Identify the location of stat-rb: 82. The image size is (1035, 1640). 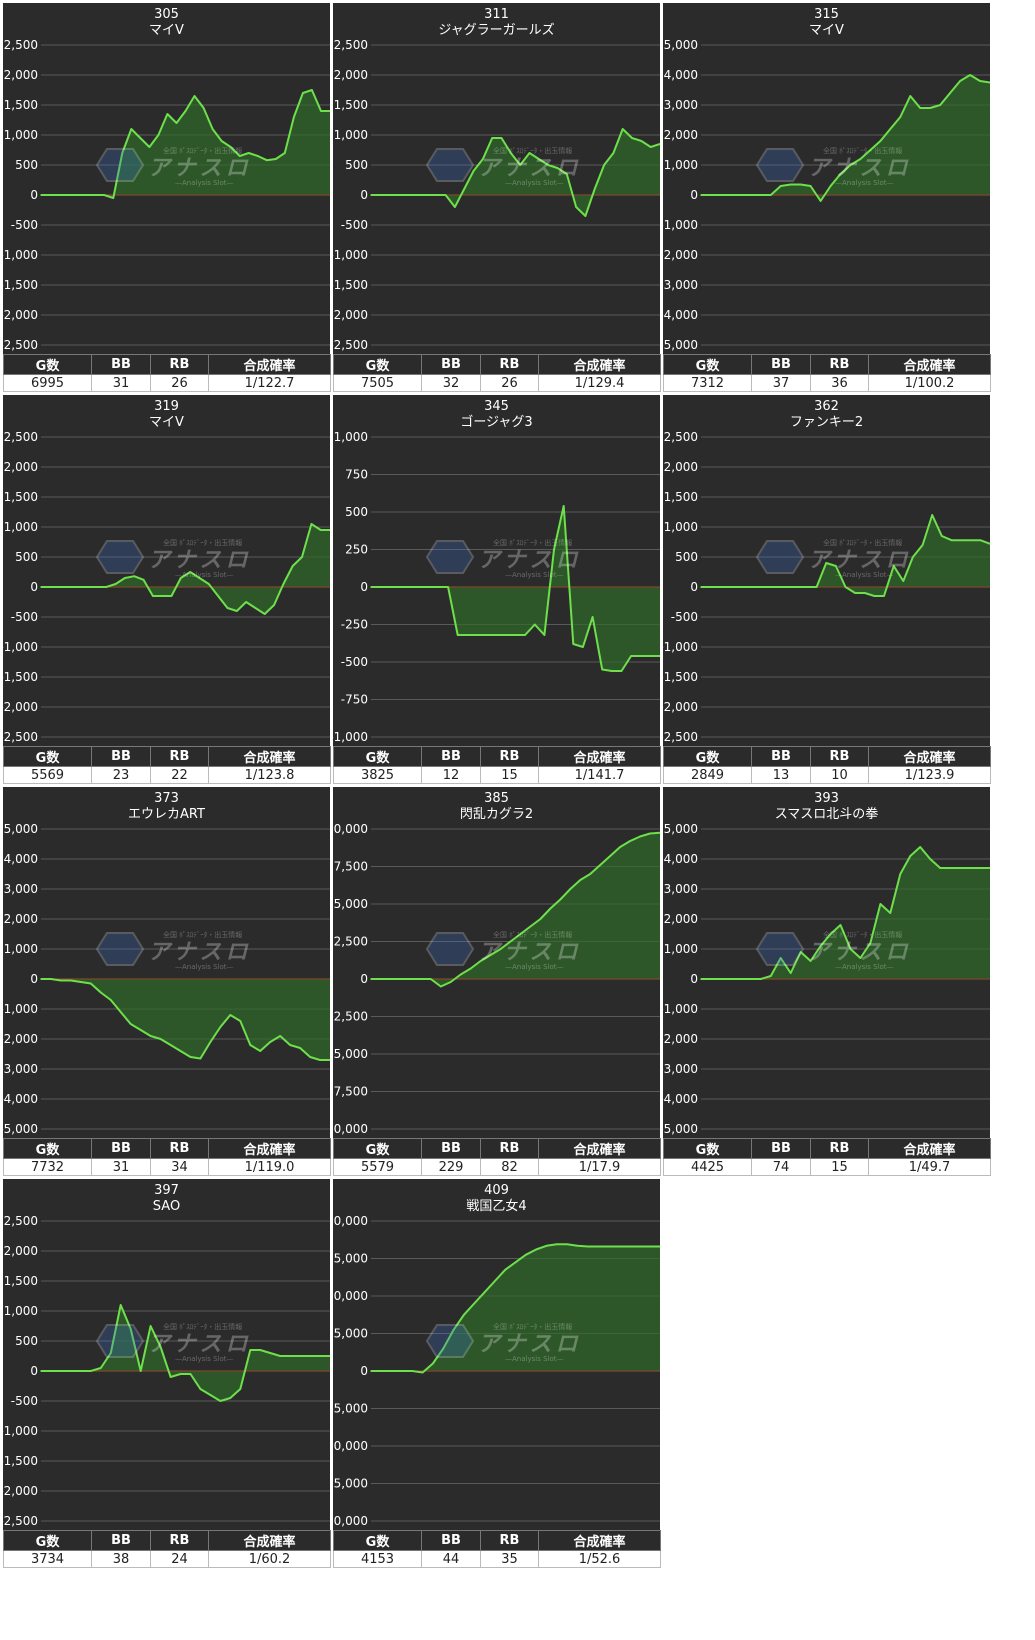
(509, 1167).